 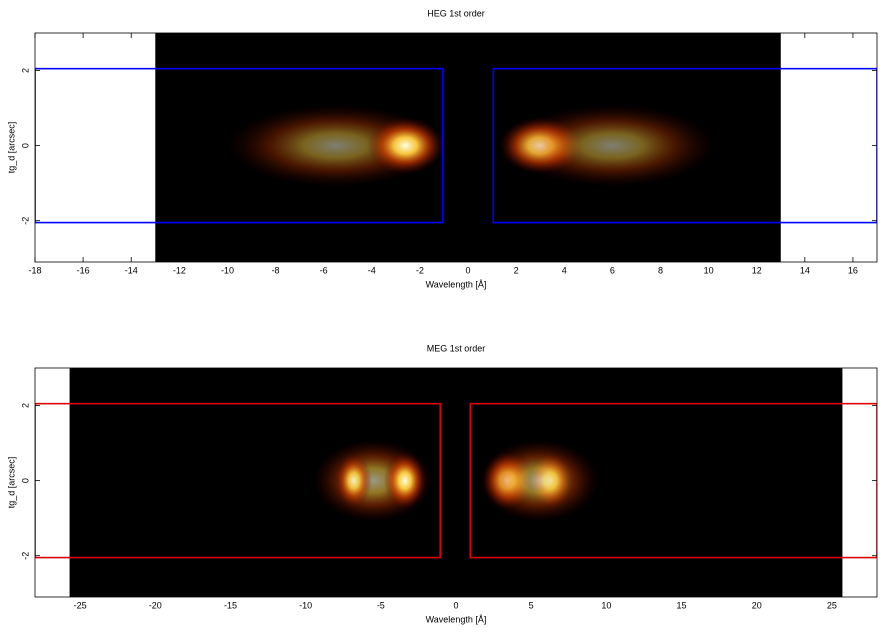 What do you see at coordinates (83, 270) in the screenshot?
I see `x-tick-label: -16` at bounding box center [83, 270].